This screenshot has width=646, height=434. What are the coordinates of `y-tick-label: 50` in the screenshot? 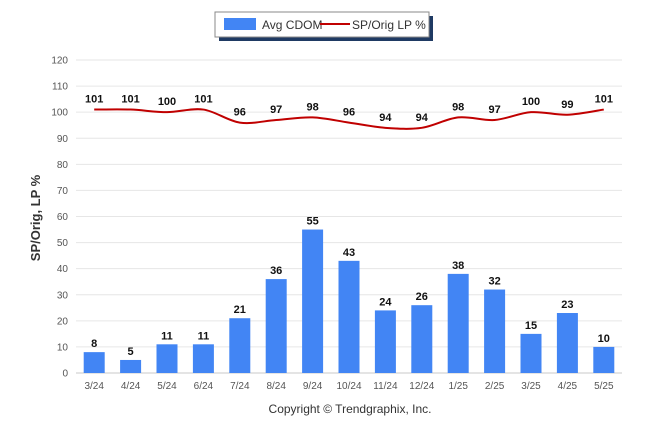 It's located at (63, 243).